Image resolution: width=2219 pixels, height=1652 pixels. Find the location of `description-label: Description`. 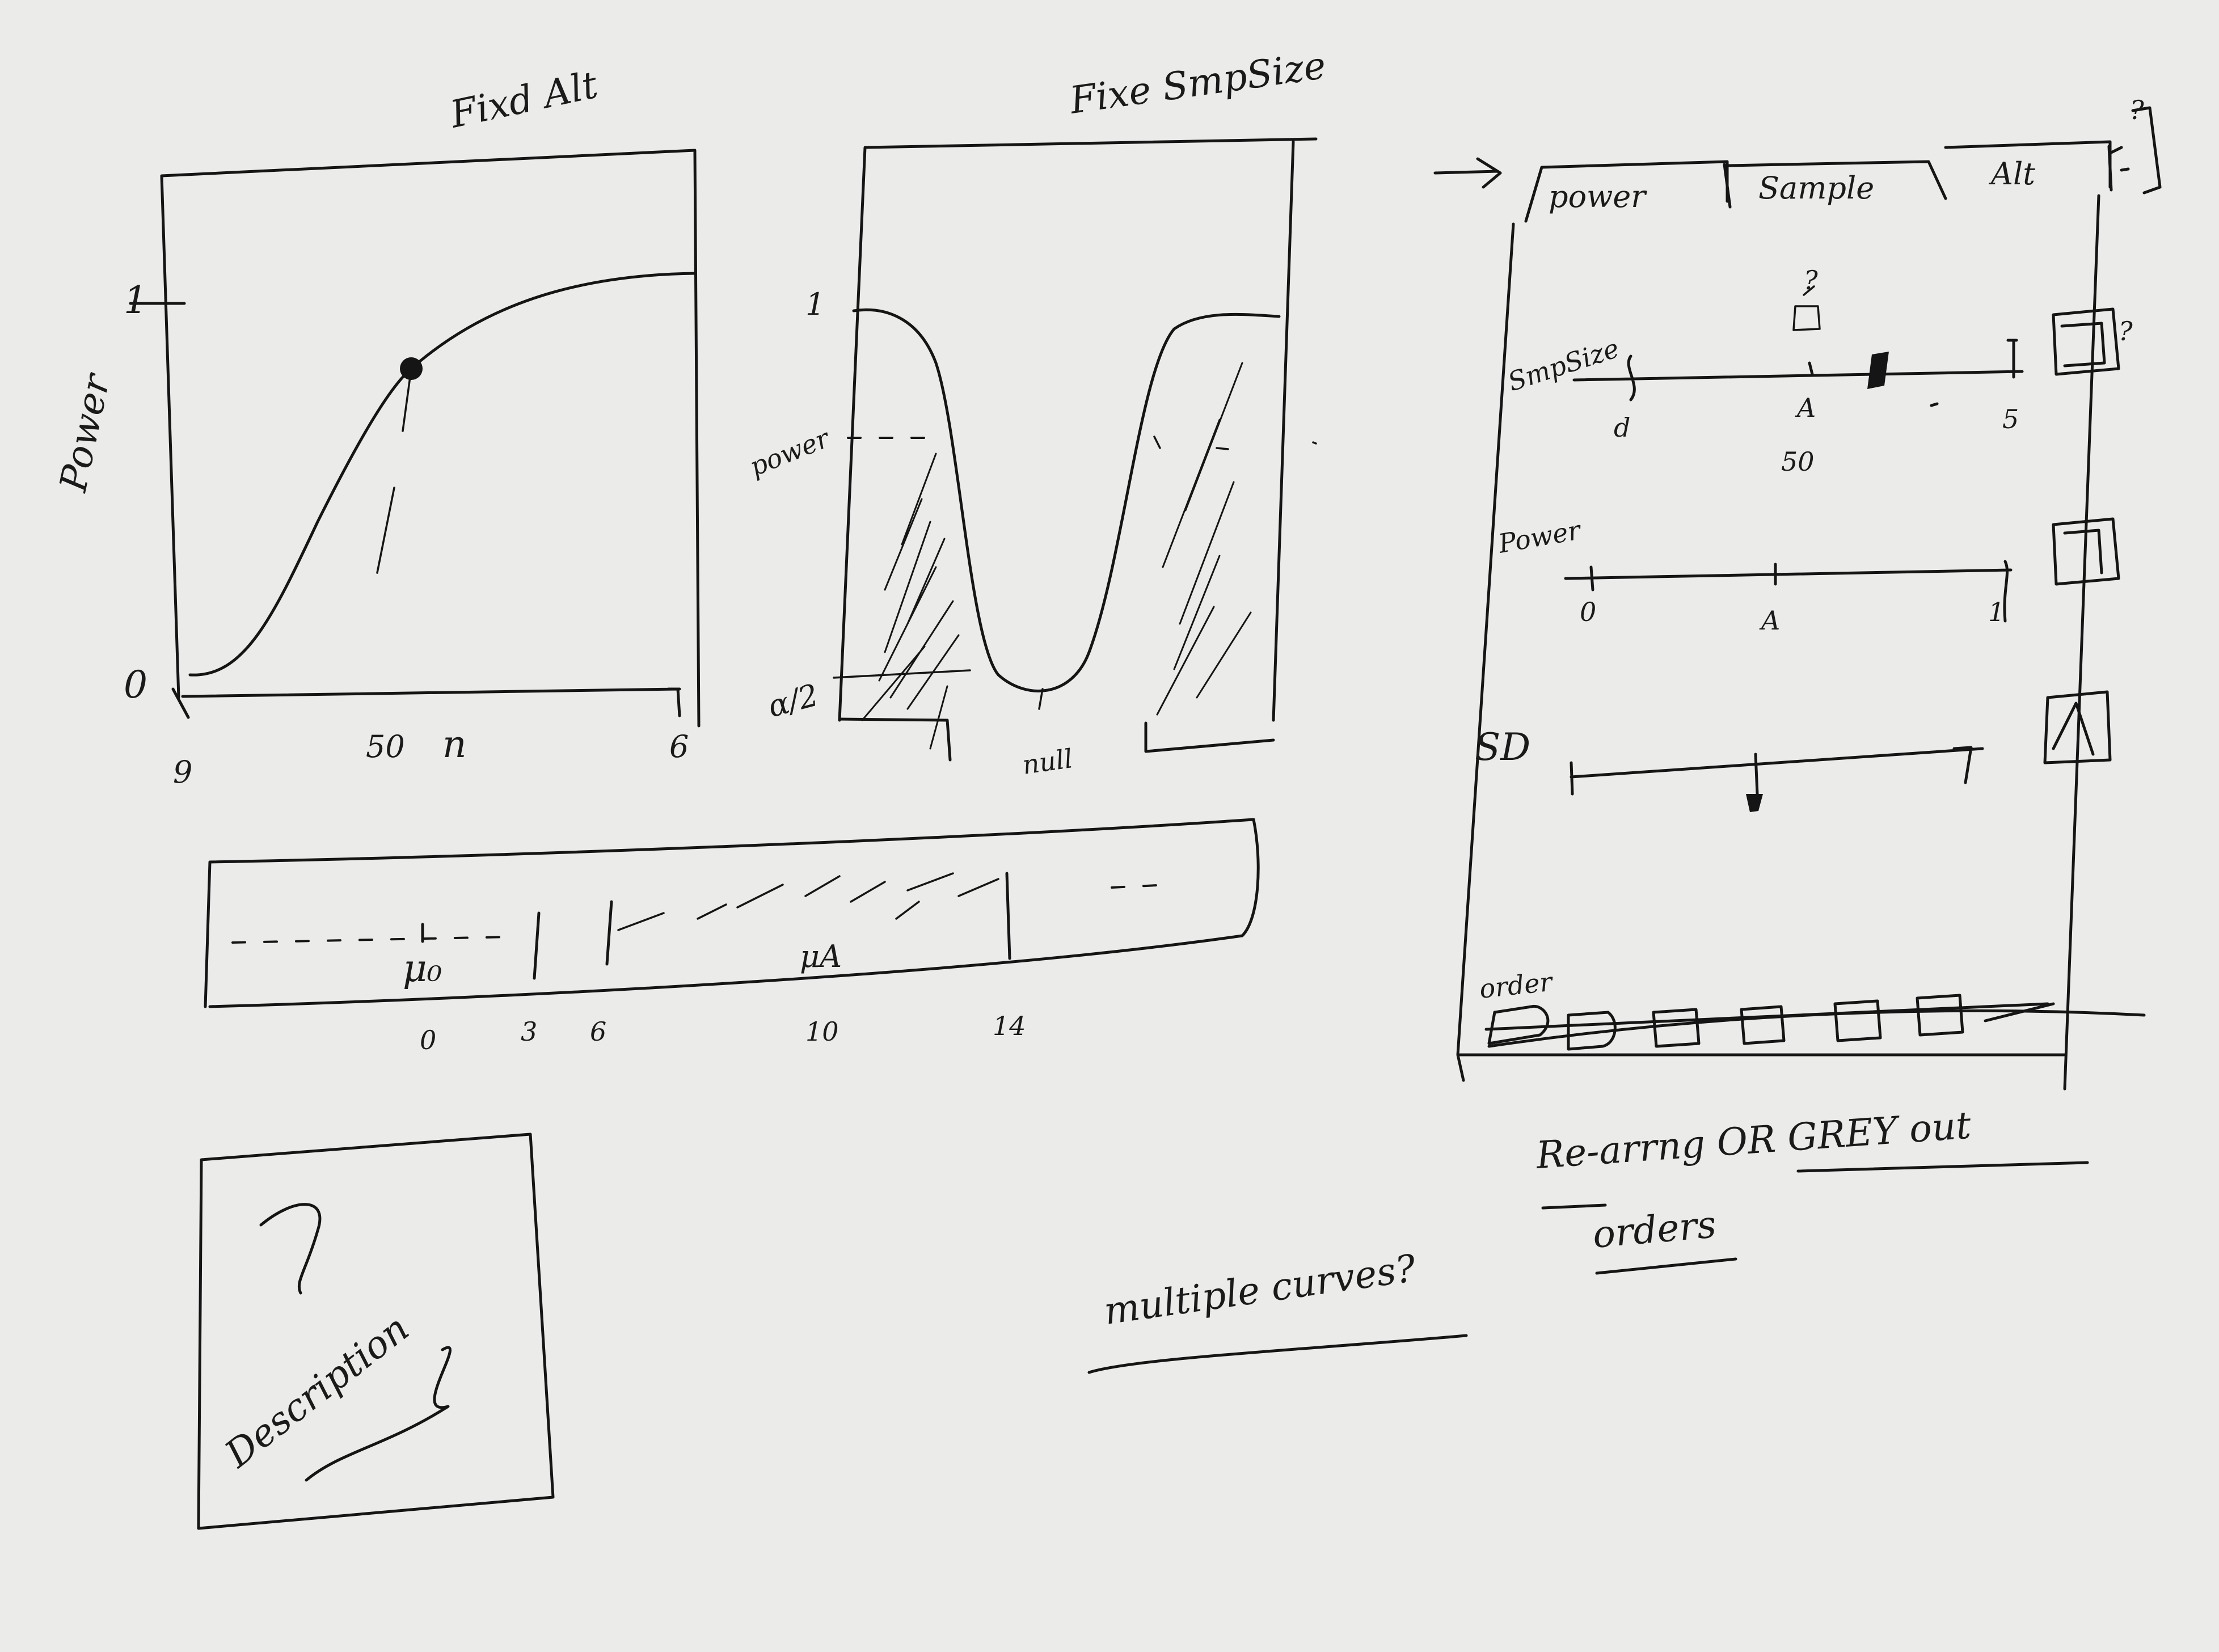

description-label: Description is located at coordinates (317, 1391).